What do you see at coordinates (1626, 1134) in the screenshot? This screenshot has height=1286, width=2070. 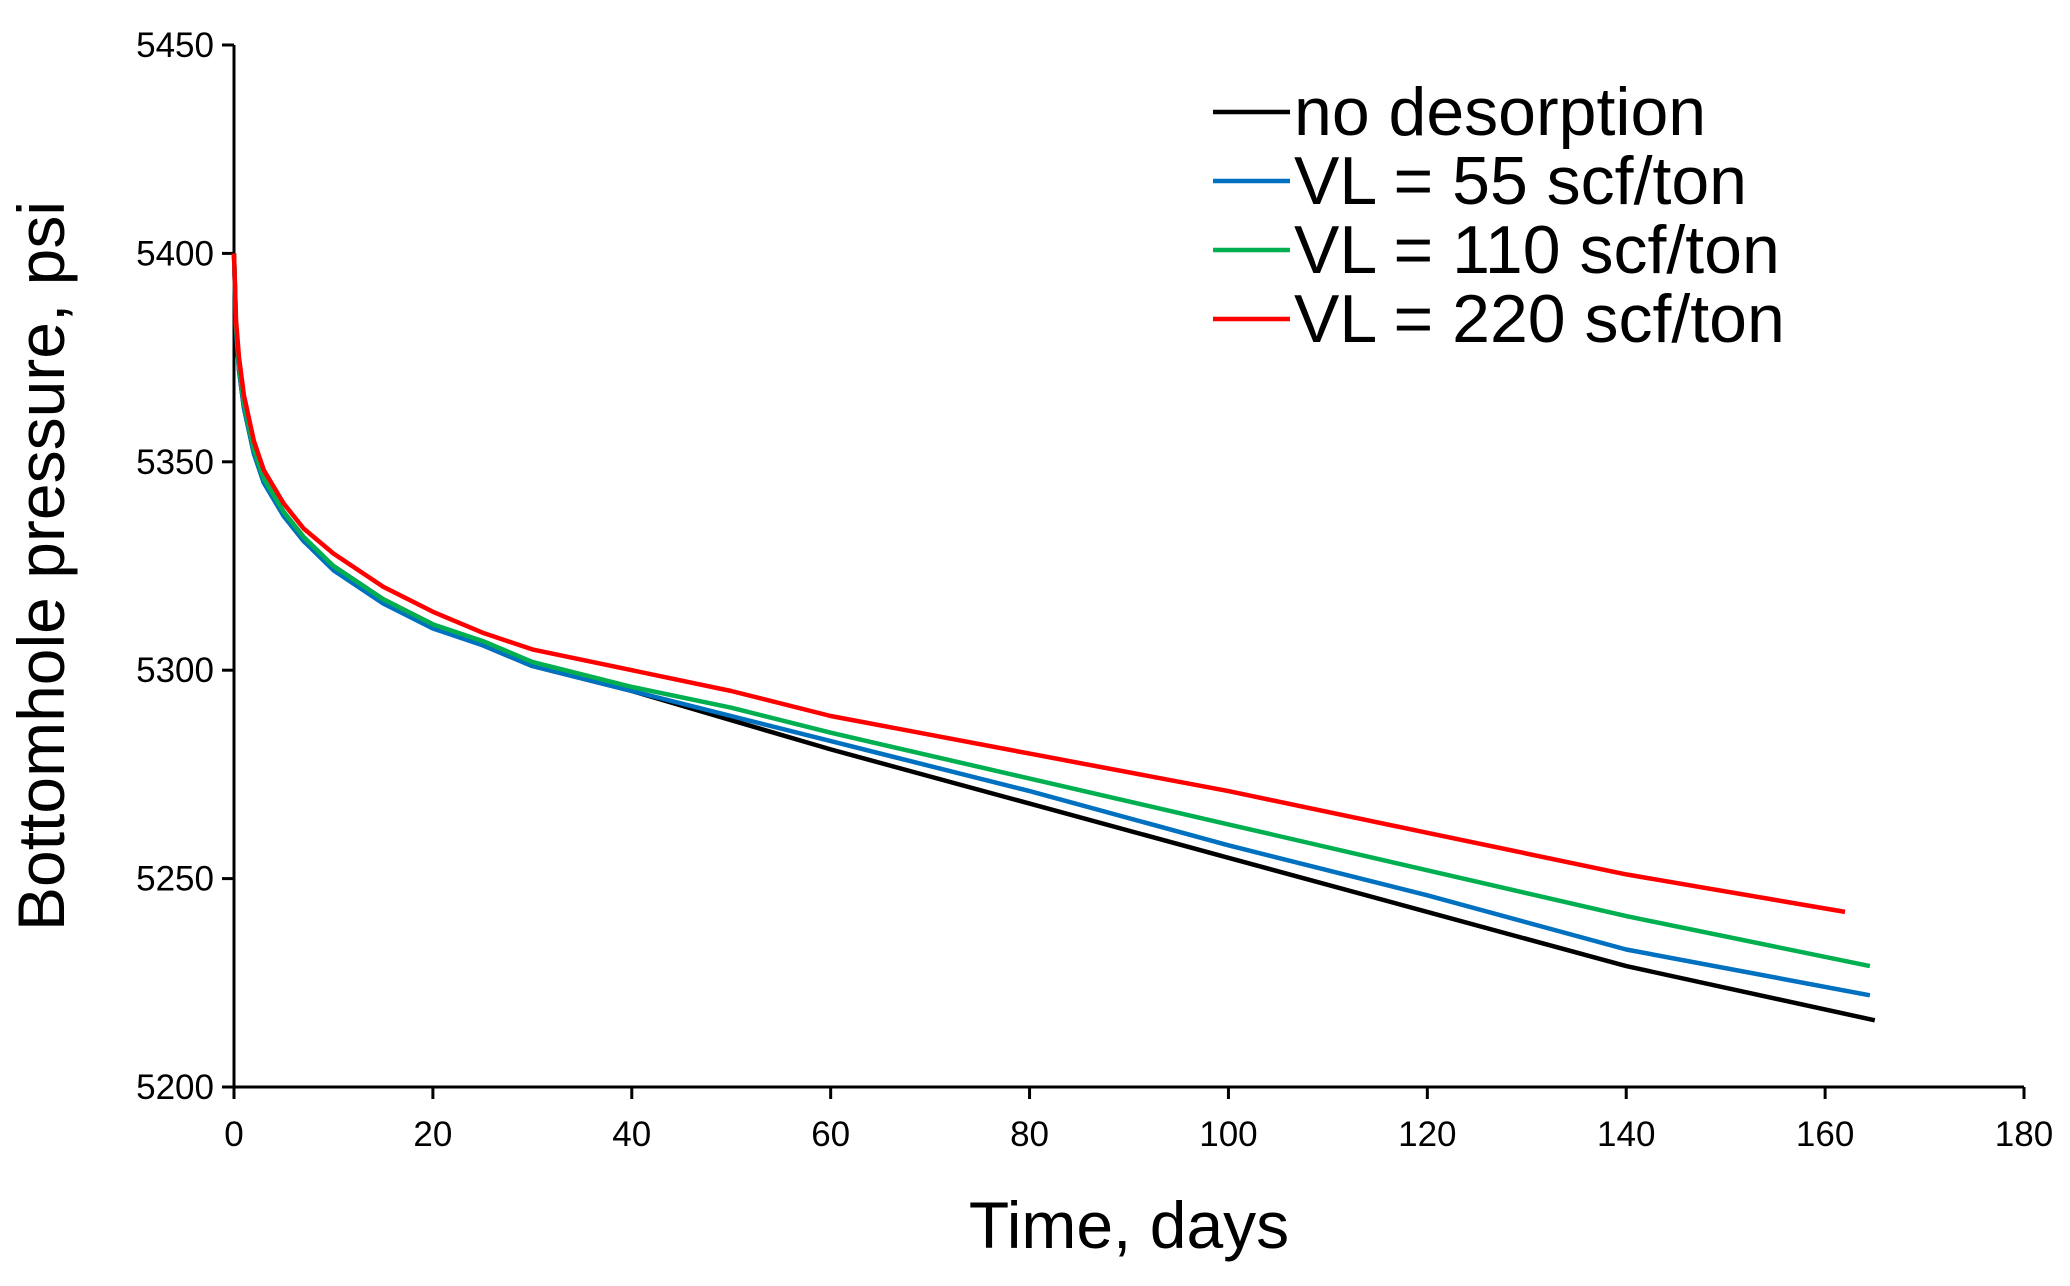 I see `x-tick-label: 140` at bounding box center [1626, 1134].